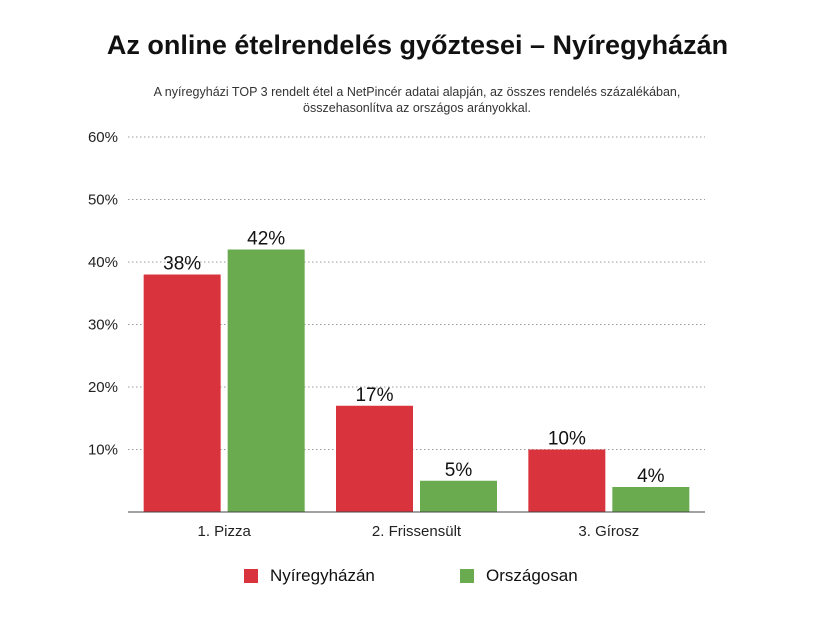 The image size is (835, 626). I want to click on legend-item-nyiregyhazan: Nyíregyházán, so click(309, 576).